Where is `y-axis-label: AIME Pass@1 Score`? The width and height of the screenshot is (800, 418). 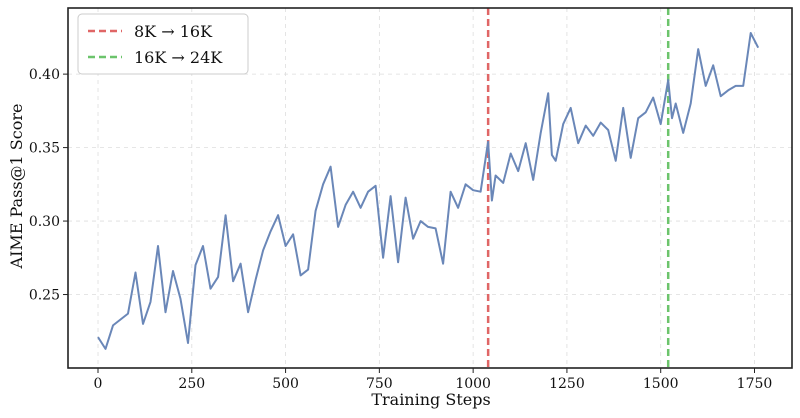
y-axis-label: AIME Pass@1 Score is located at coordinates (16, 187).